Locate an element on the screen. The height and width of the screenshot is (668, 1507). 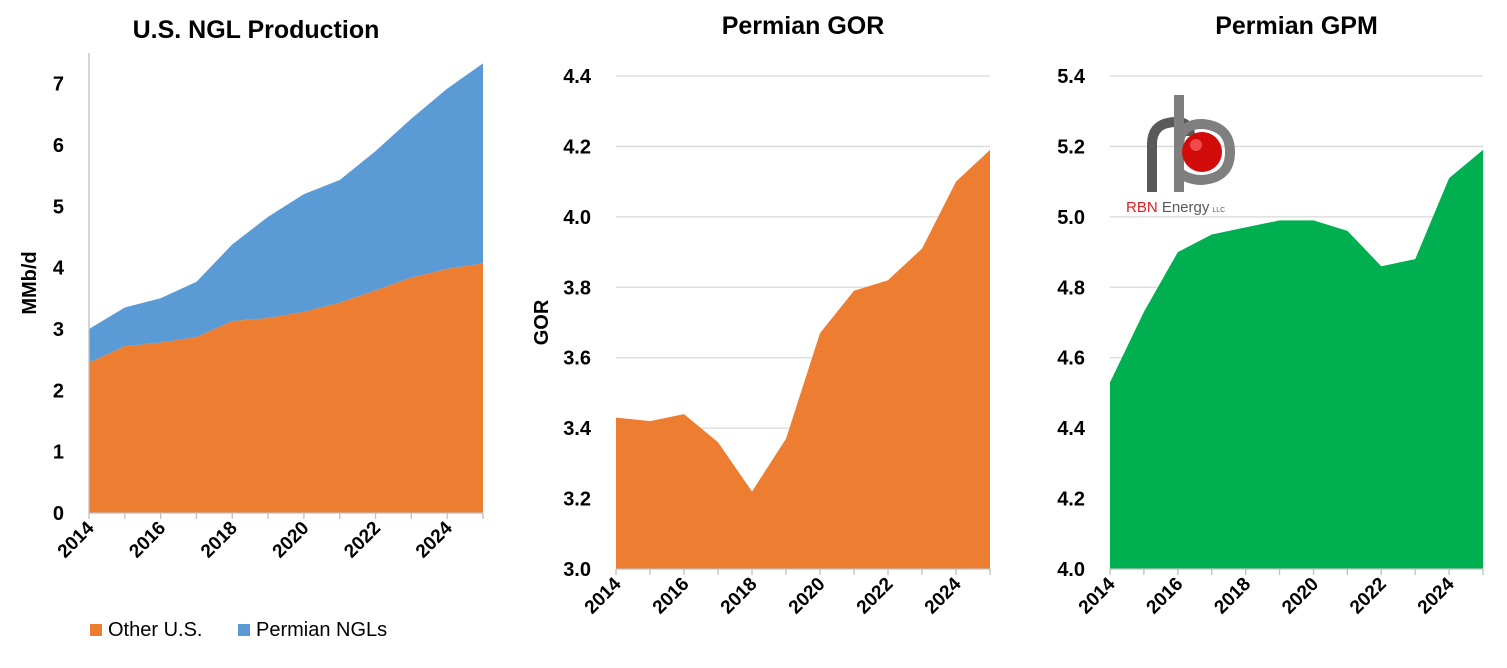
logo-red-sphere is located at coordinates (1202, 152).